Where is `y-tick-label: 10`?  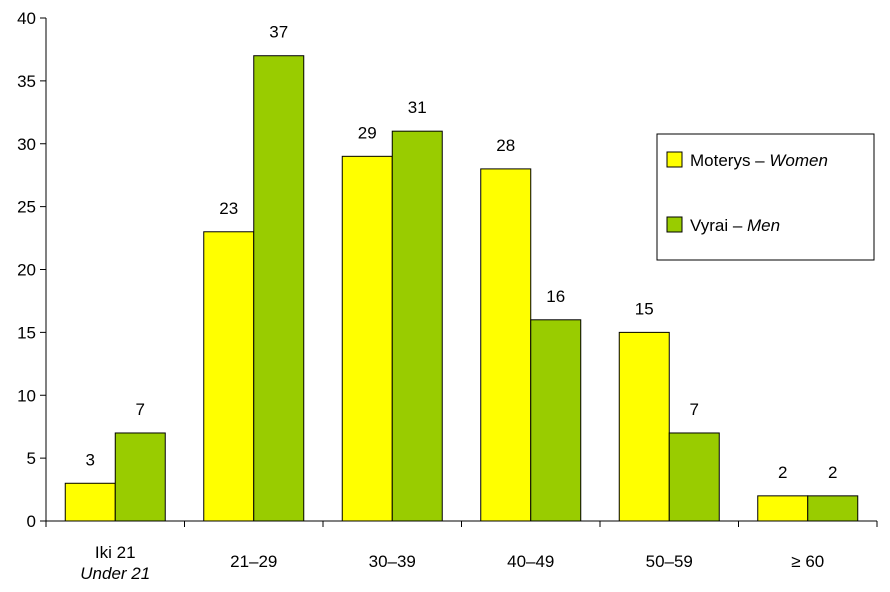
y-tick-label: 10 is located at coordinates (26, 395).